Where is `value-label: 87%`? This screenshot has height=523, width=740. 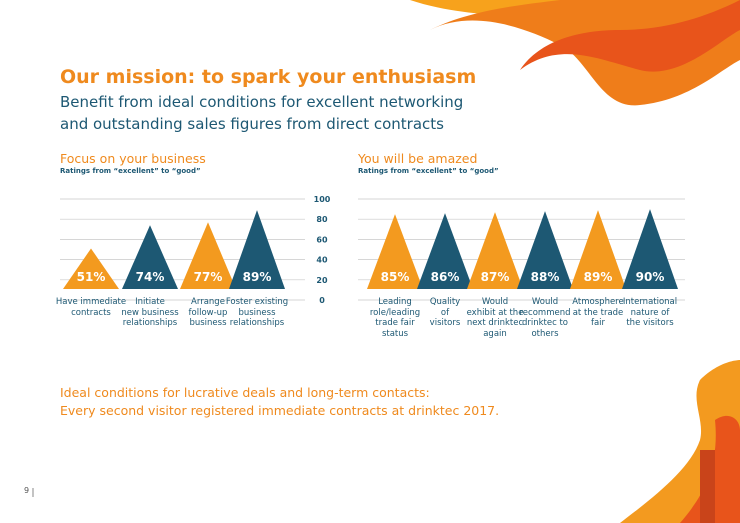 value-label: 87% is located at coordinates (495, 277).